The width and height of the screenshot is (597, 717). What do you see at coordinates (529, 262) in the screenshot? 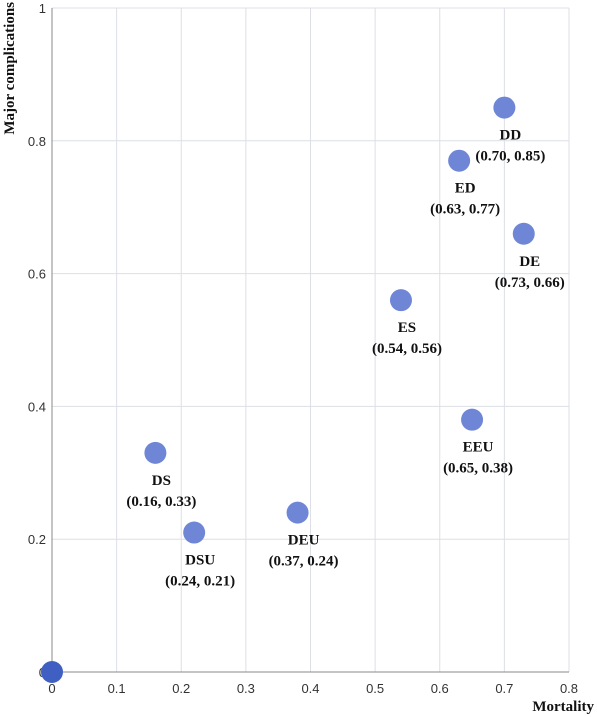
I see `point-label-name: DE` at bounding box center [529, 262].